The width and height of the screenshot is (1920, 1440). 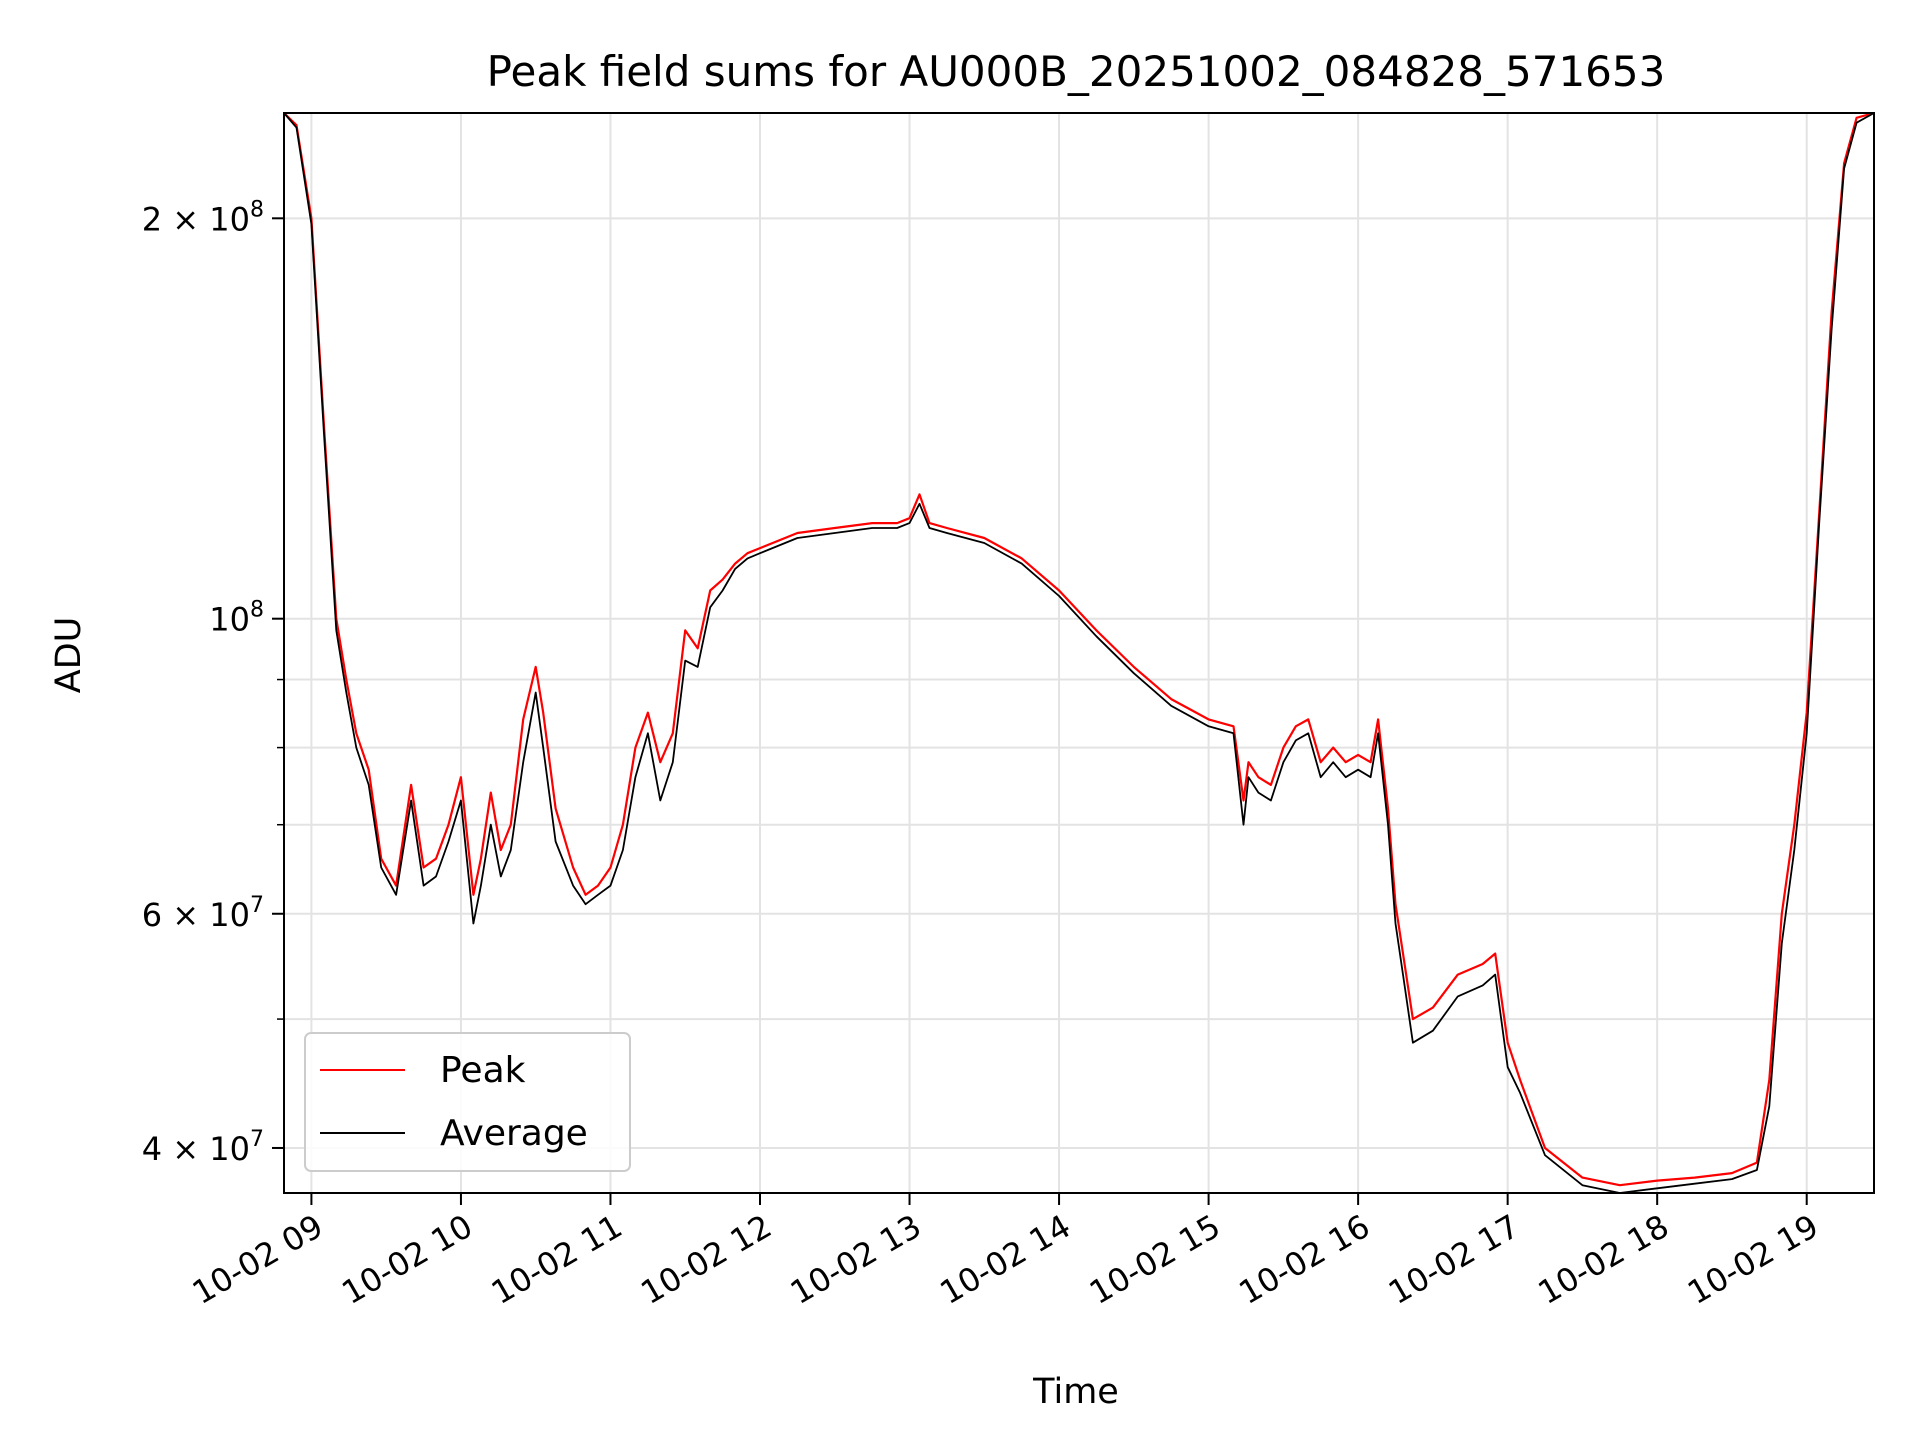 What do you see at coordinates (1075, 1392) in the screenshot?
I see `x-axis-label: Time` at bounding box center [1075, 1392].